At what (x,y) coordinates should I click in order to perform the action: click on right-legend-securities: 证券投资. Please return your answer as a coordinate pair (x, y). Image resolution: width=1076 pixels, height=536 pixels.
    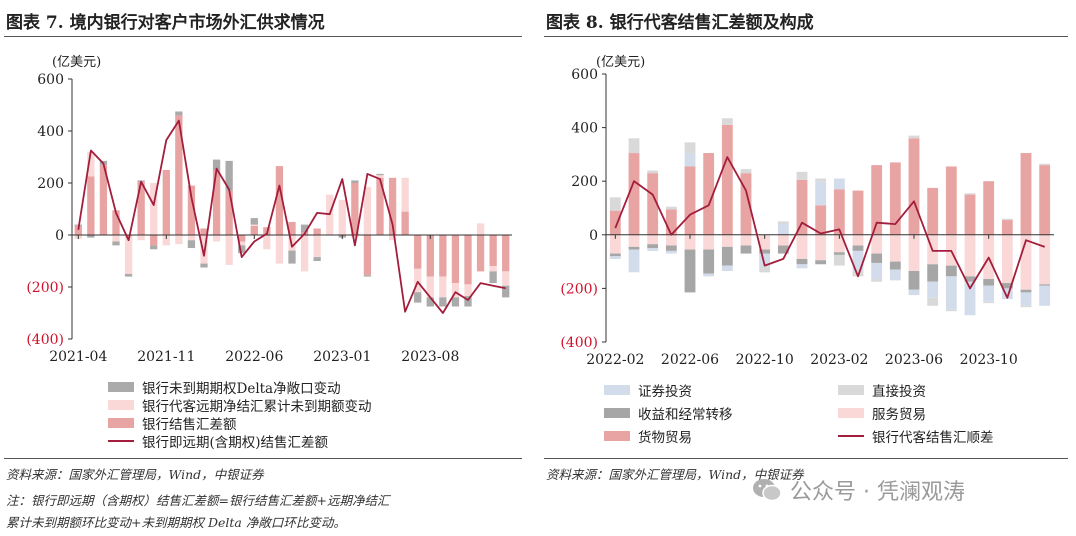
    Looking at the image, I should click on (648, 390).